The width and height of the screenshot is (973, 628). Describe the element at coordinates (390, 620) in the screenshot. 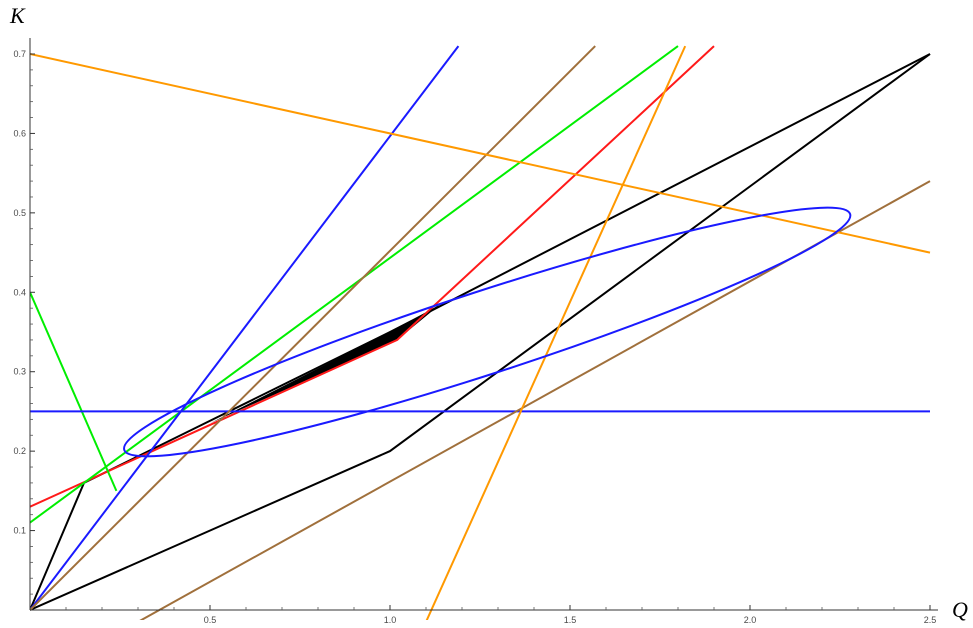

I see `x-tick-label: 1.0` at that location.